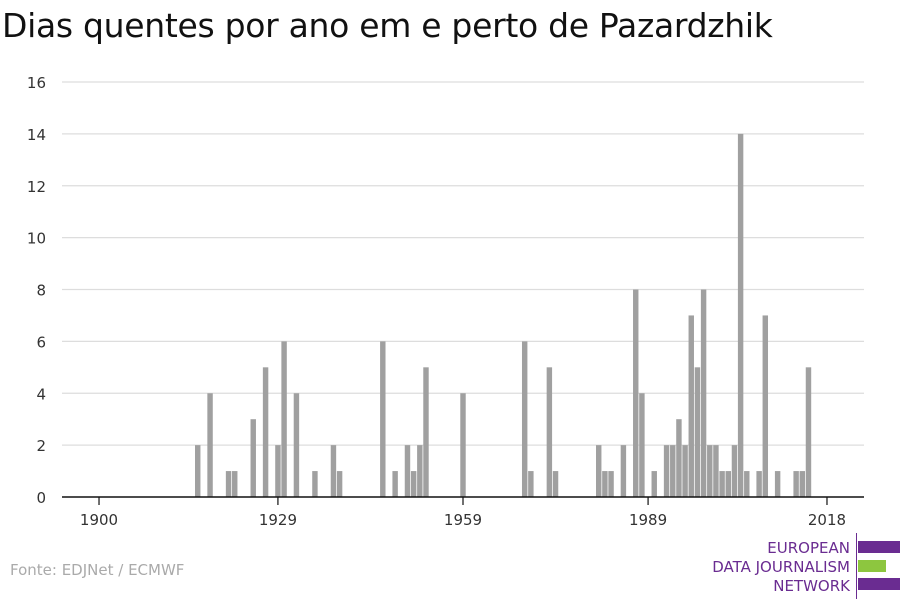 The height and width of the screenshot is (600, 900). What do you see at coordinates (383, 419) in the screenshot?
I see `bar-1946` at bounding box center [383, 419].